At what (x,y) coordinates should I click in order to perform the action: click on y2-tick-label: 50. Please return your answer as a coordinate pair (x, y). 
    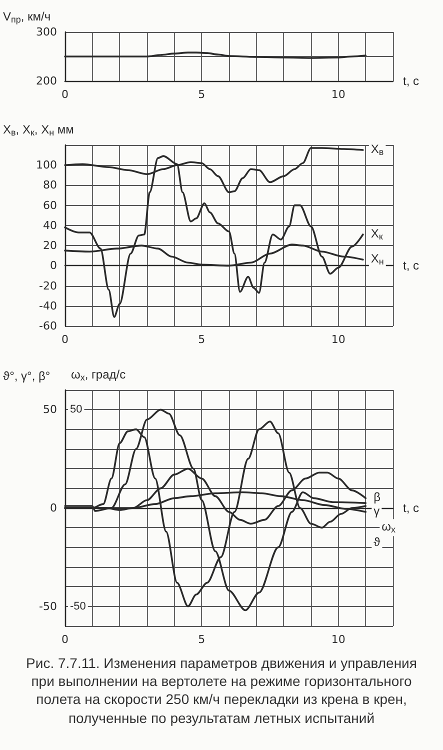
    Looking at the image, I should click on (76, 410).